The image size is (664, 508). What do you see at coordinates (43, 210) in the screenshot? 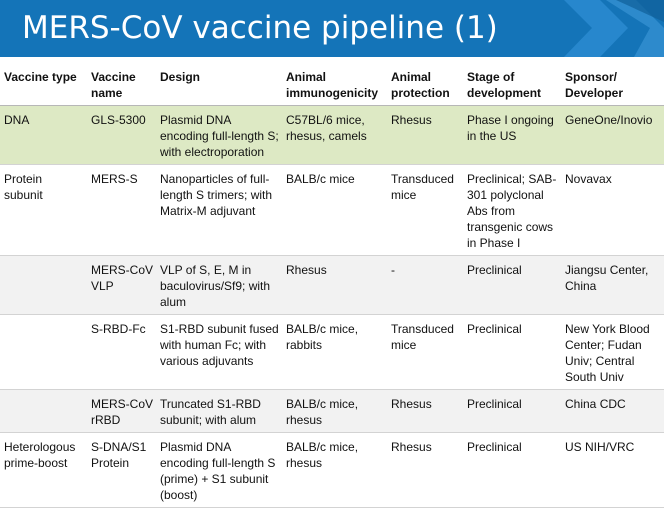
I see `cell-vaccine-type: Protein subunit` at bounding box center [43, 210].